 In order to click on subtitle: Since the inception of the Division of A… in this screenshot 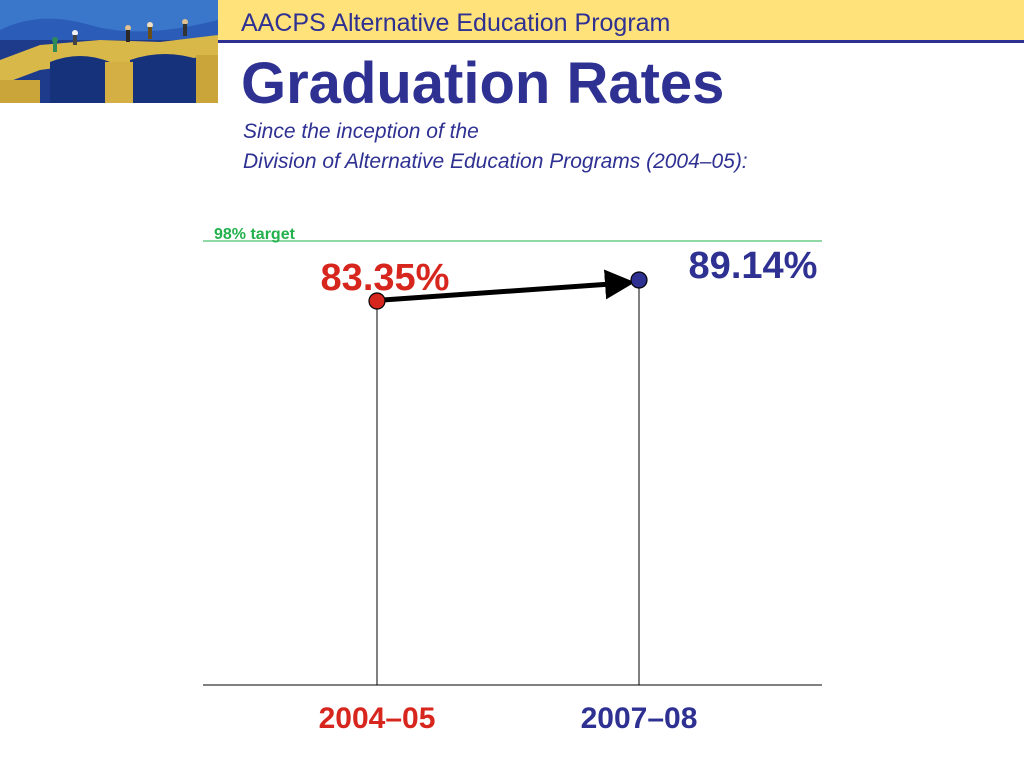, I will do `click(495, 147)`.